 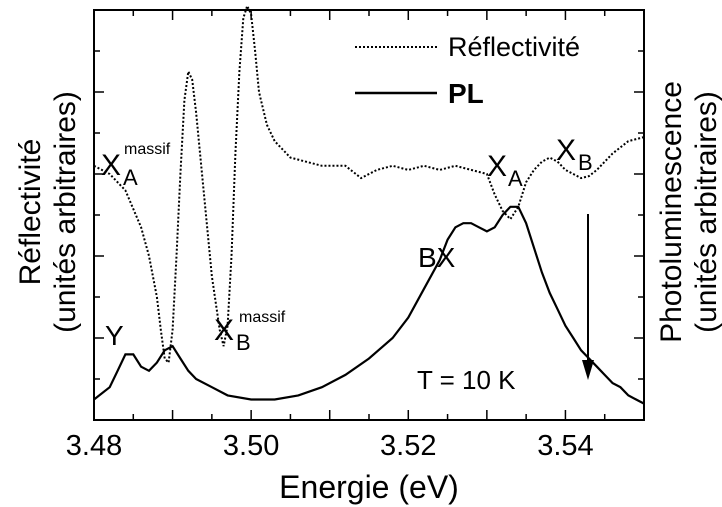 I want to click on xb-main: X, so click(x=566, y=150).